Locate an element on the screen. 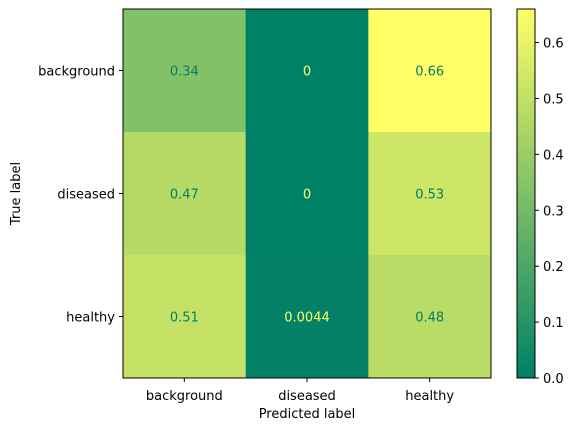 This screenshot has width=576, height=432. heatmap-cell-background-background is located at coordinates (185, 71).